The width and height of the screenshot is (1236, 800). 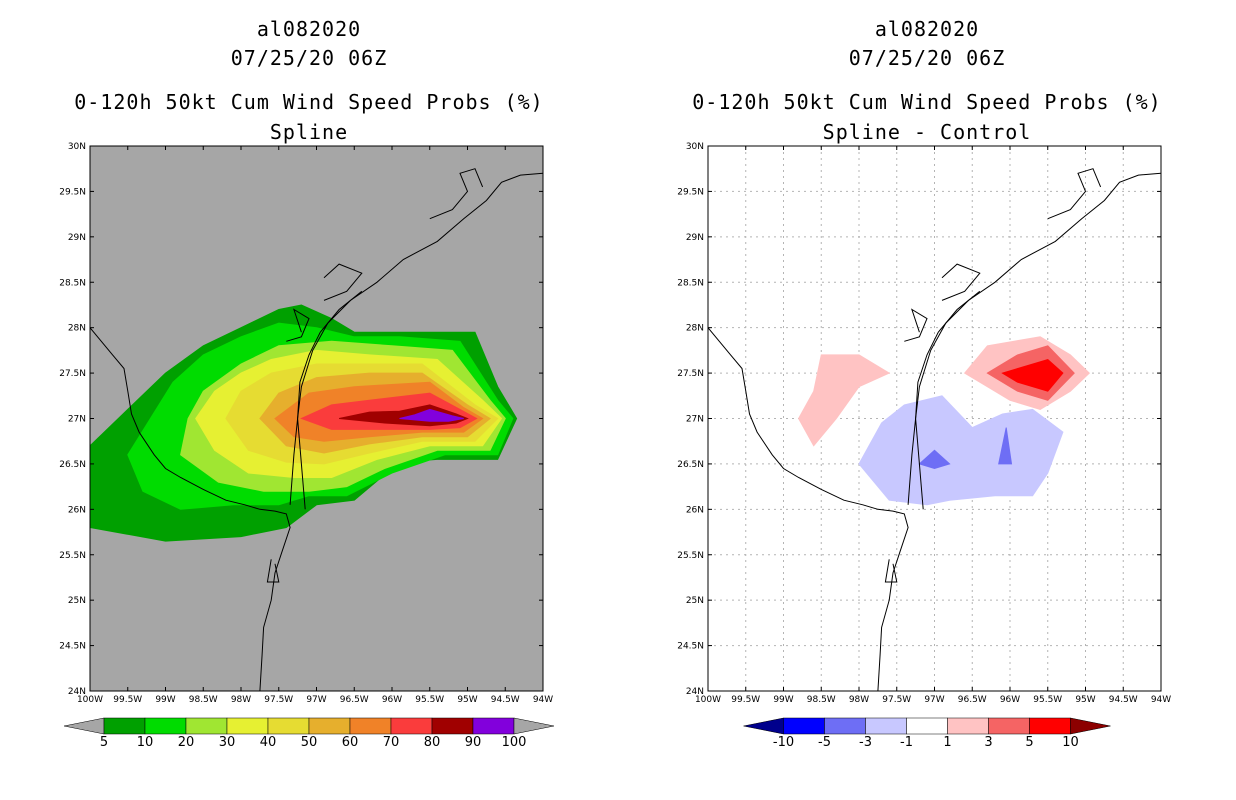 I want to click on colorbar-label: 70, so click(x=391, y=742).